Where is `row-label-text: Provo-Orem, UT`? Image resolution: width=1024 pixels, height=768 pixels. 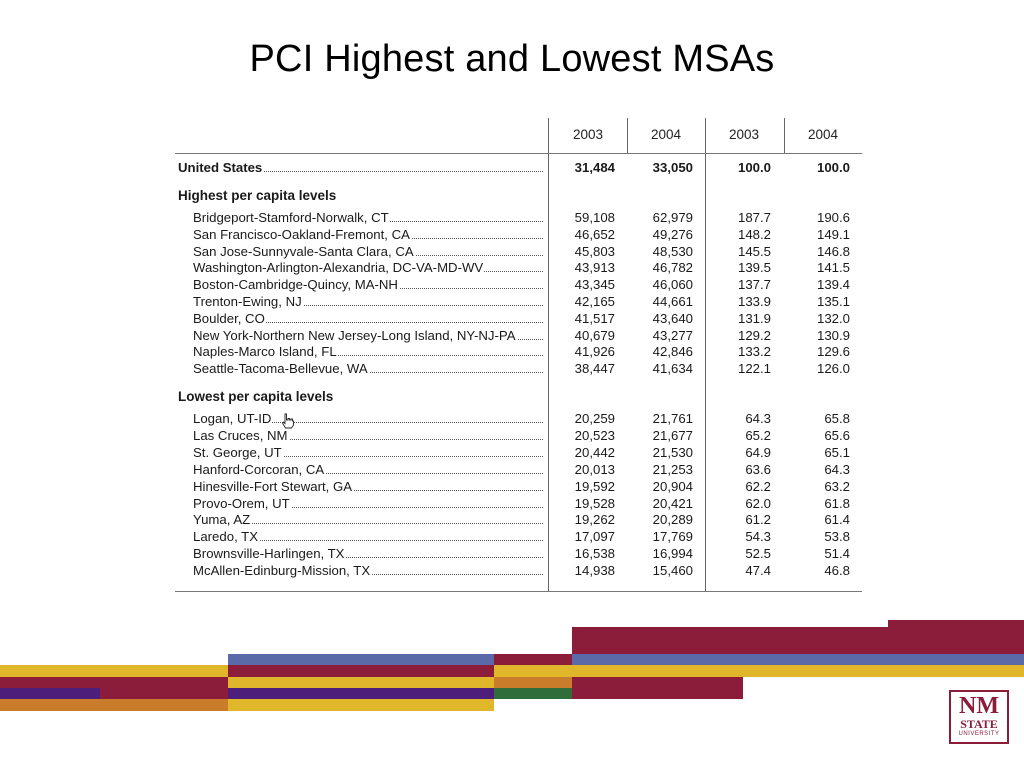
row-label-text: Provo-Orem, UT is located at coordinates (242, 503).